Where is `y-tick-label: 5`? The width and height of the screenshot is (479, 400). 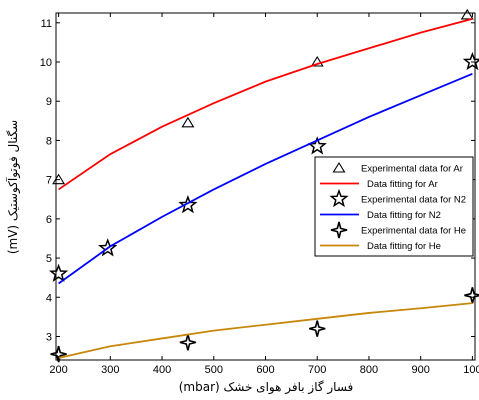 y-tick-label: 5 is located at coordinates (49, 259).